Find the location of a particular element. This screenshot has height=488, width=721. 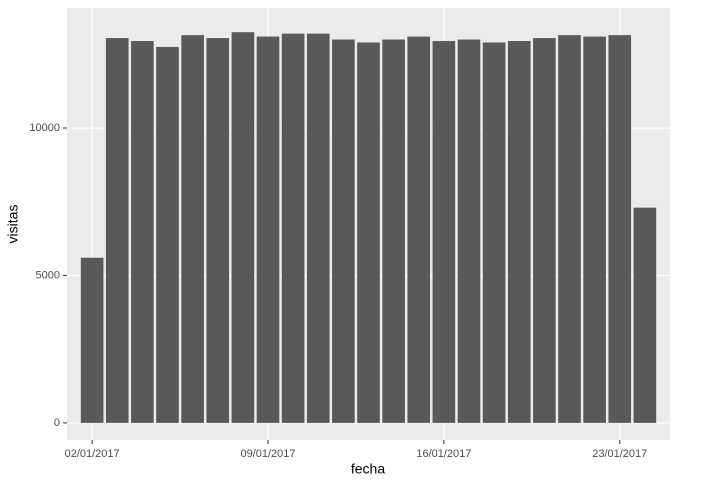

y-tick-label: 0 is located at coordinates (57, 423).